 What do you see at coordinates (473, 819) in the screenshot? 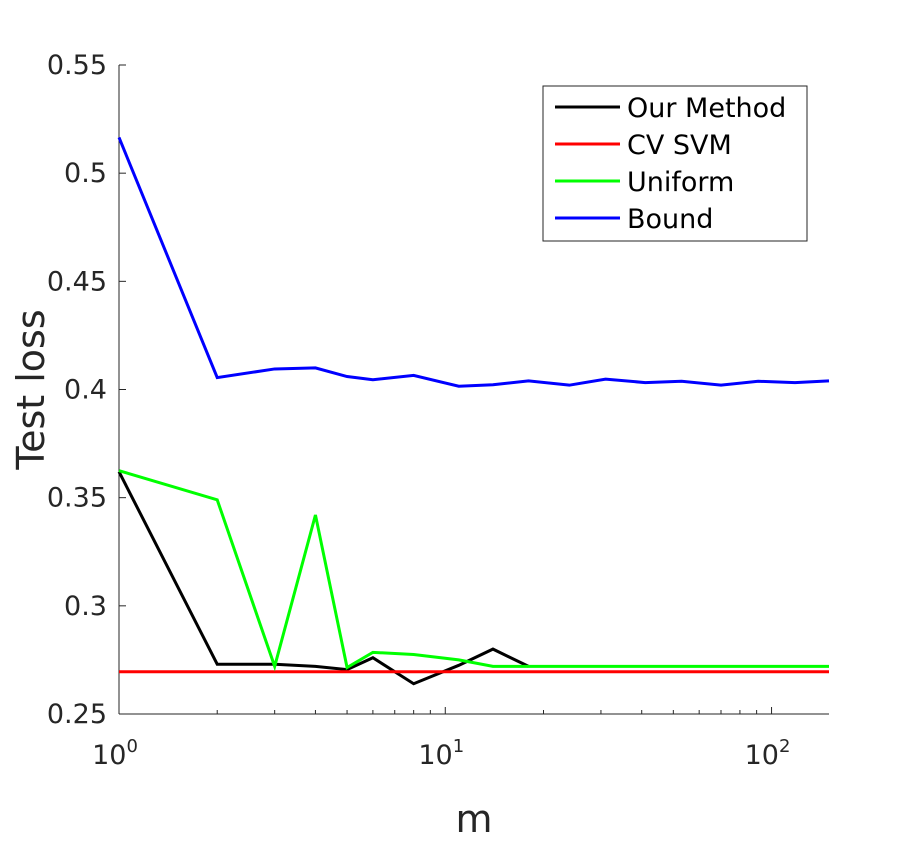
I see `x-axis-label: m` at bounding box center [473, 819].